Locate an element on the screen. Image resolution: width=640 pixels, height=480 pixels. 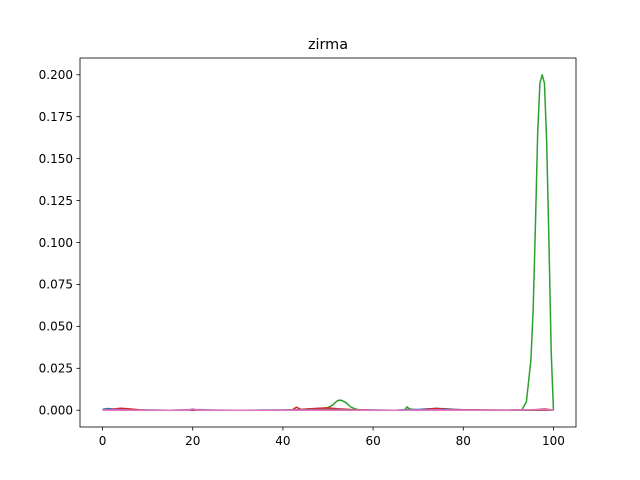
x-tick-label: 40 is located at coordinates (282, 441).